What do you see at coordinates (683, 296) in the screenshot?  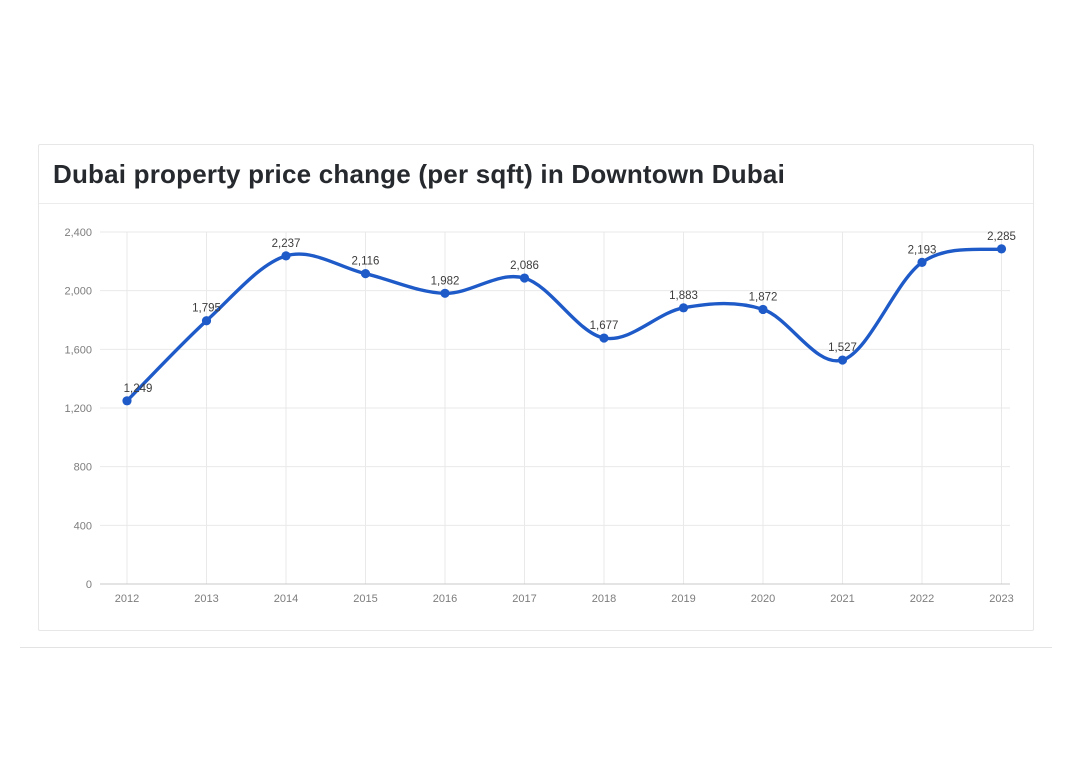 I see `data-label: 1,883` at bounding box center [683, 296].